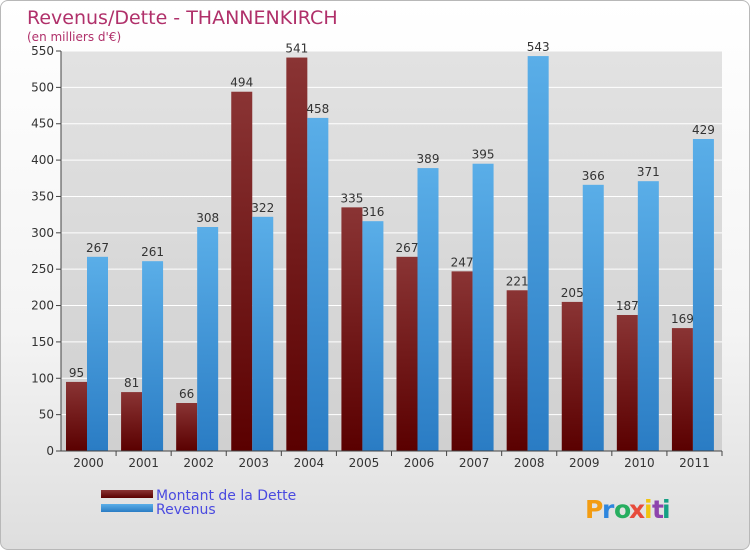 This screenshot has height=550, width=750. I want to click on bar-revenus-2004, so click(318, 284).